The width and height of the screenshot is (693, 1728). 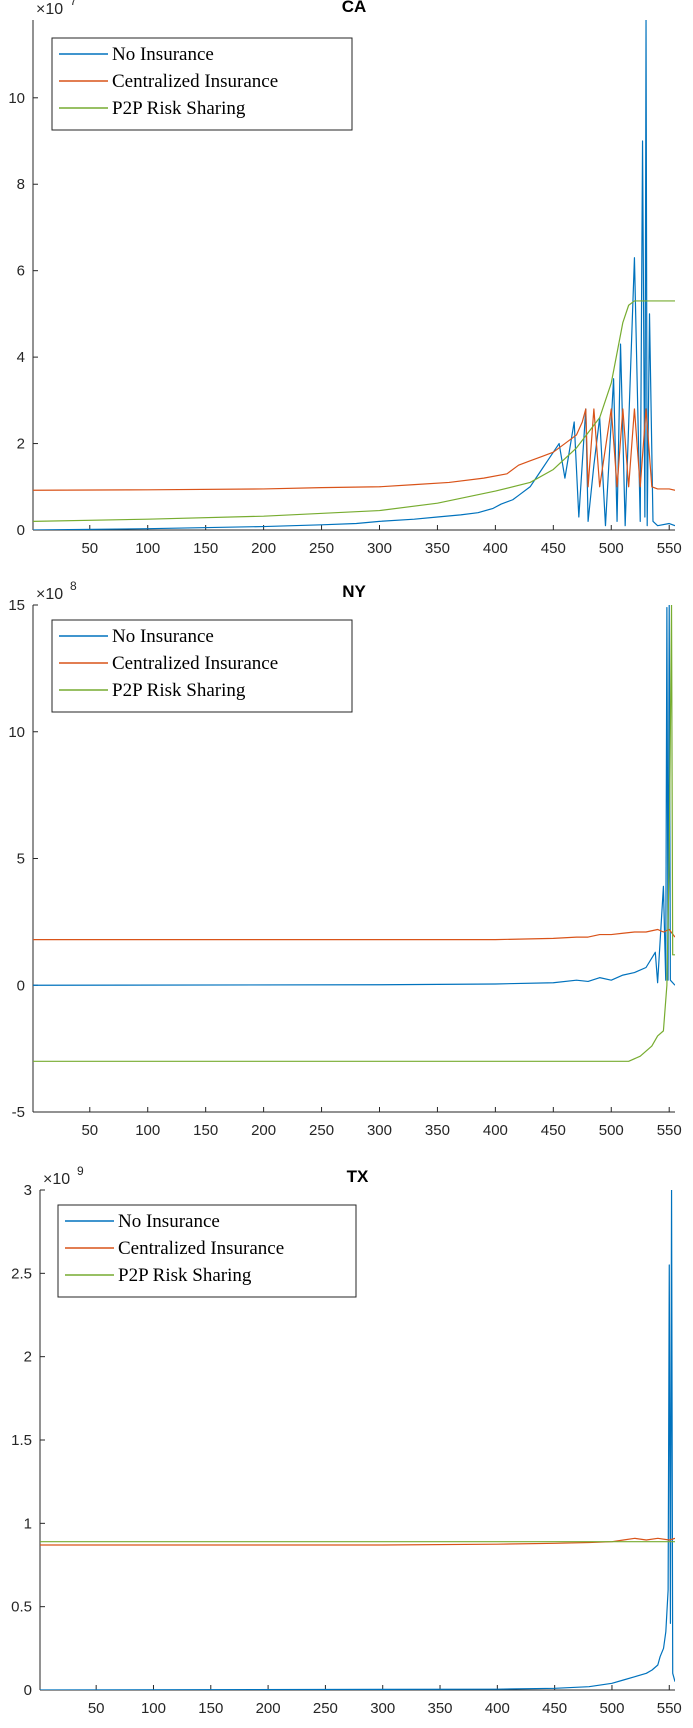 What do you see at coordinates (21, 1273) in the screenshot?
I see `y-tick-label: 2.5` at bounding box center [21, 1273].